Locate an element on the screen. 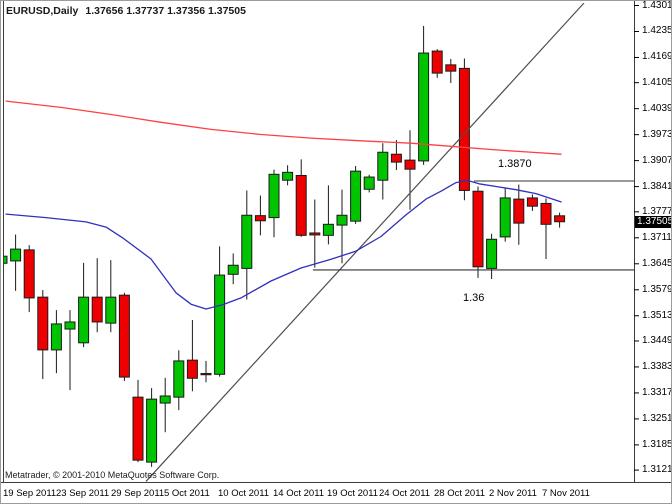 This screenshot has width=672, height=504. ma-slow-red-line is located at coordinates (283, 127).